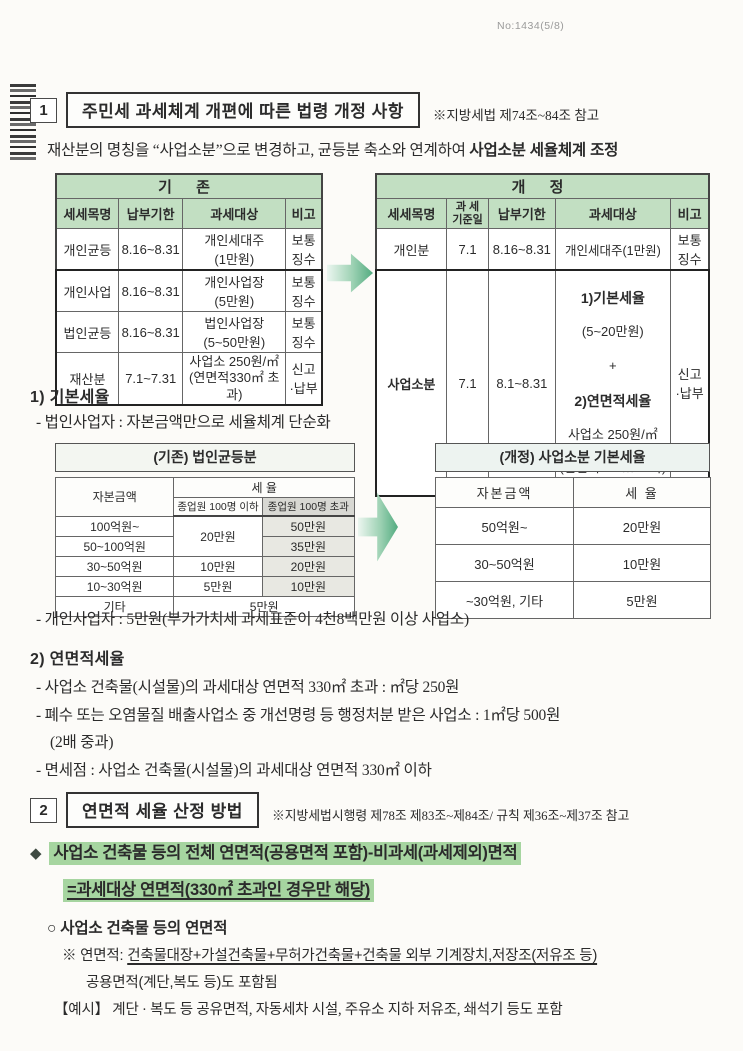  I want to click on individual-note: - 개인사업자 : 5만원(부가가치세 과세표준이 4천8백만원 이상 사업소), so click(252, 619).